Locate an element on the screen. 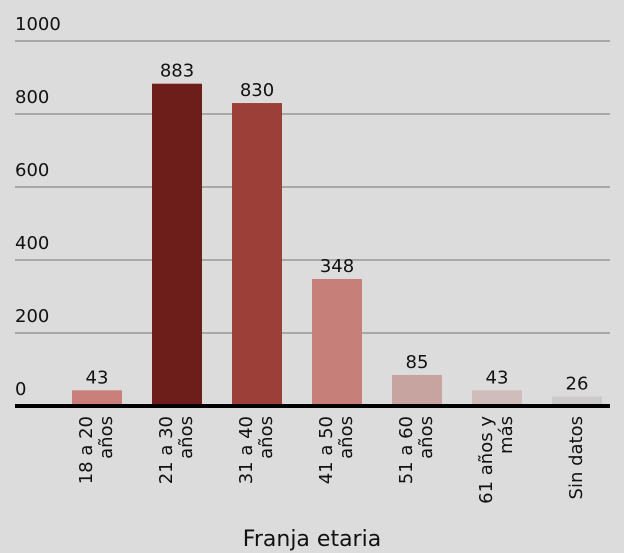 The width and height of the screenshot is (624, 553). value-label: 85 is located at coordinates (417, 362).